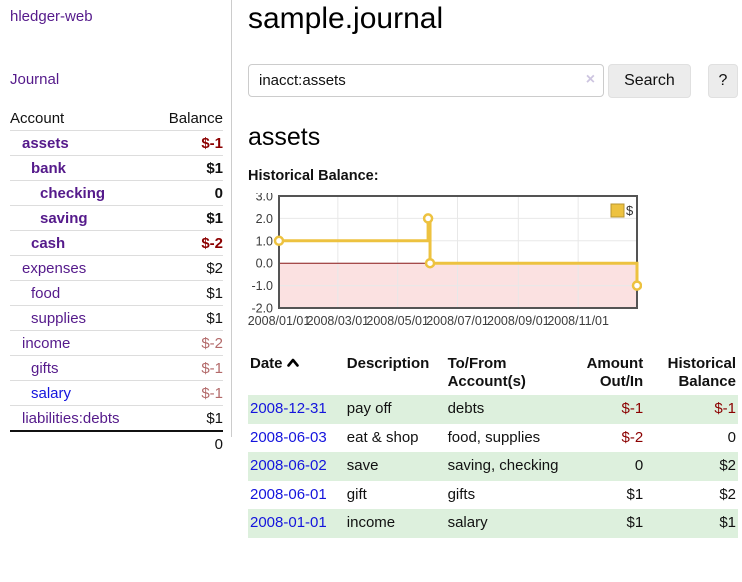 Image resolution: width=742 pixels, height=582 pixels. What do you see at coordinates (264, 241) in the screenshot?
I see `svg-text: 1.0` at bounding box center [264, 241].